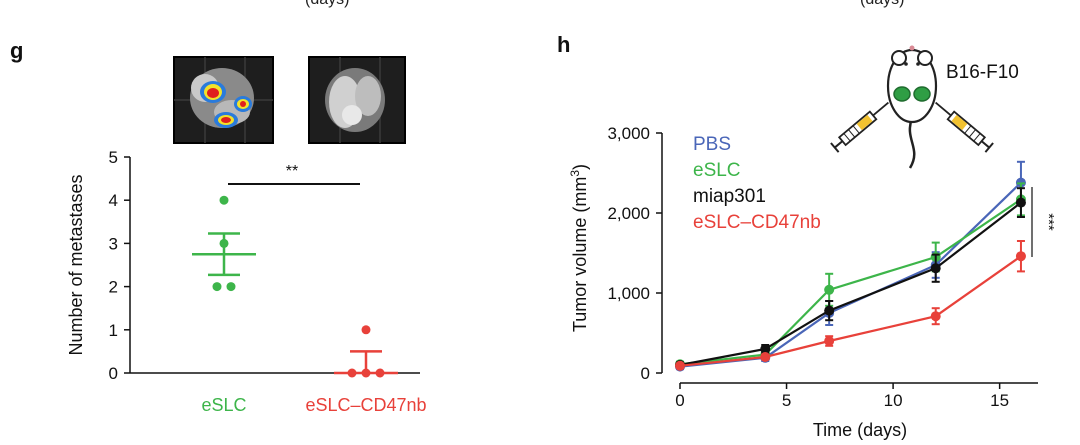 The width and height of the screenshot is (1080, 445). Describe the element at coordinates (999, 400) in the screenshot. I see `panel-h-x-tick-label: 15` at that location.